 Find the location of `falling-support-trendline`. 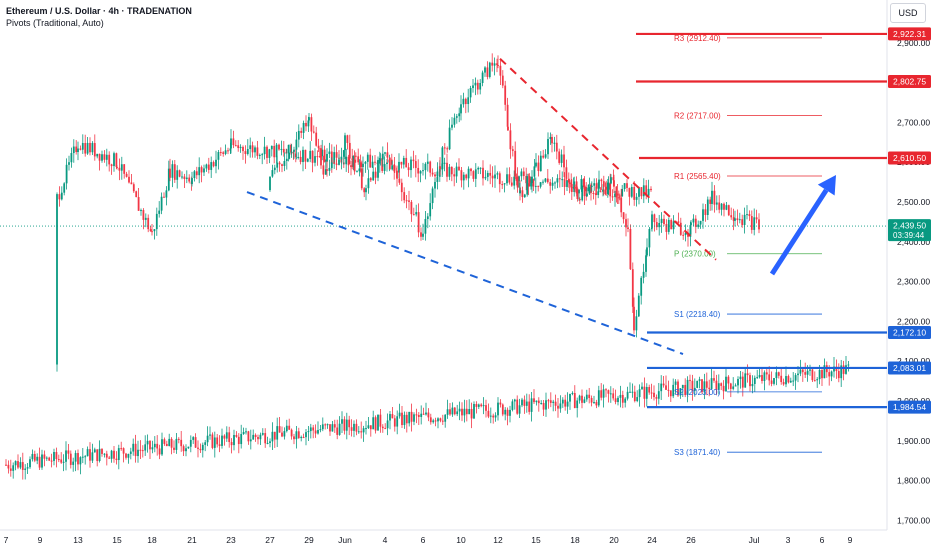

falling-support-trendline is located at coordinates (465, 273).